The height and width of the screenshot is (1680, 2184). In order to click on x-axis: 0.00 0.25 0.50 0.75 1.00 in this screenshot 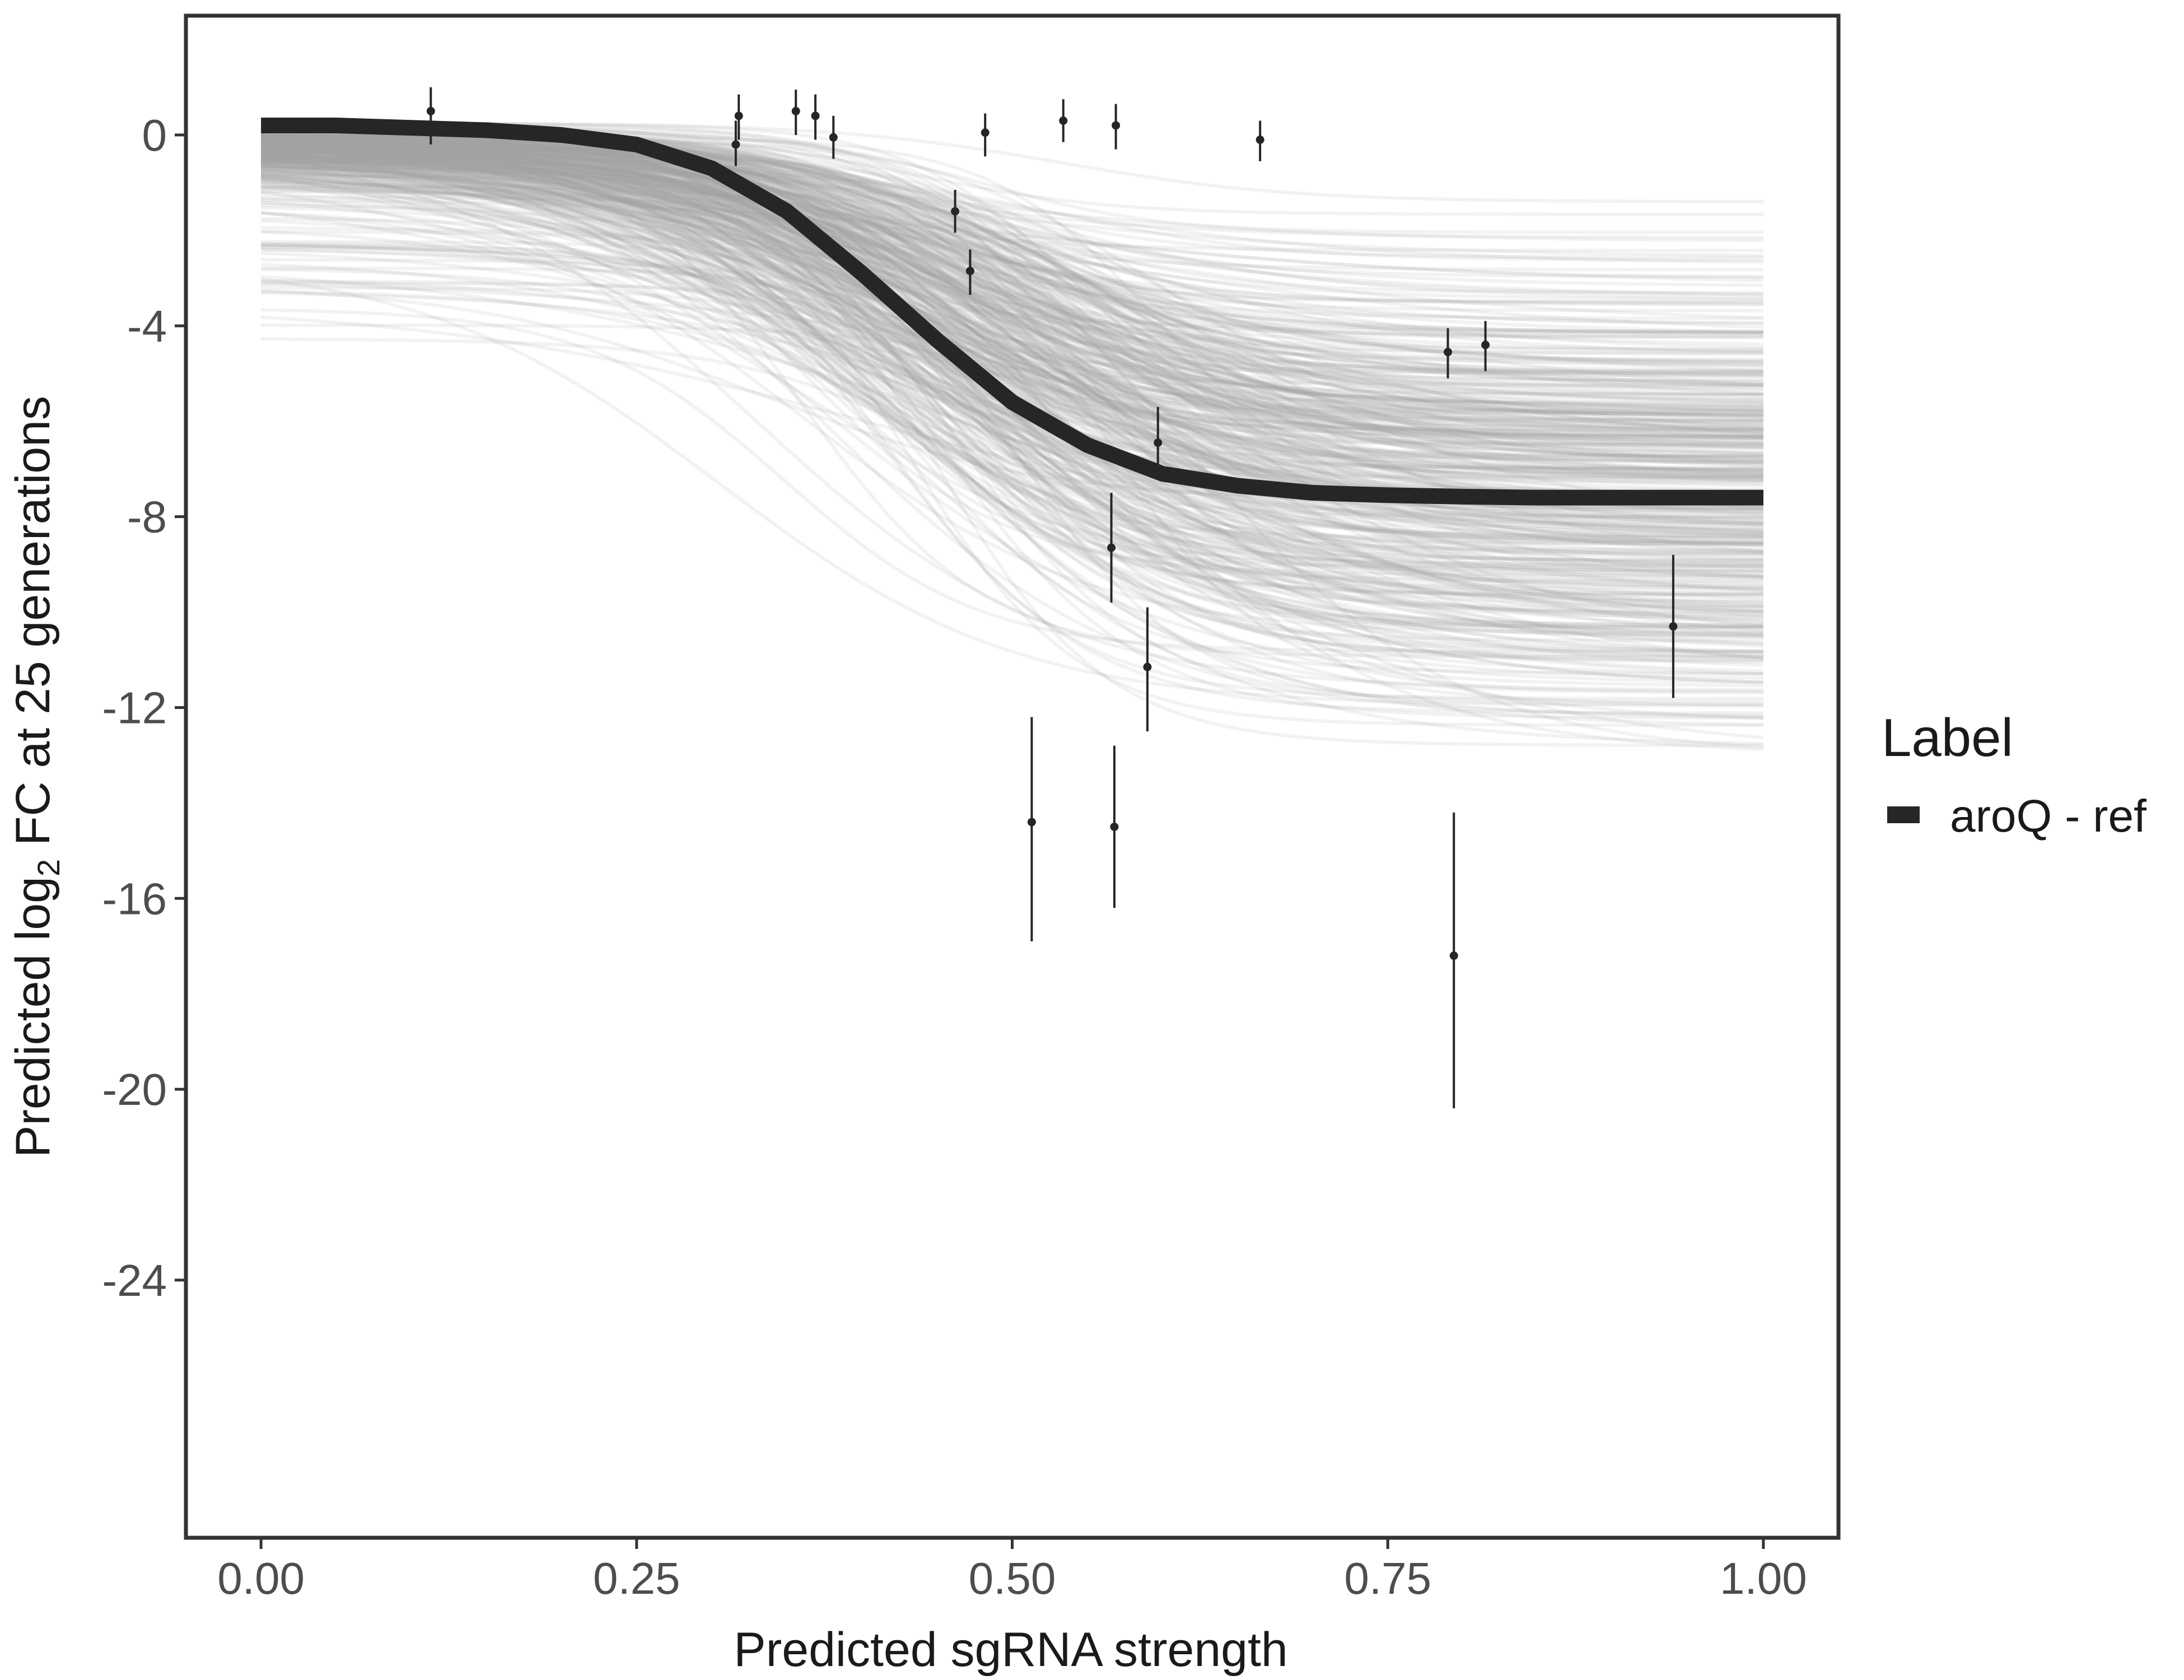, I will do `click(1012, 1571)`.